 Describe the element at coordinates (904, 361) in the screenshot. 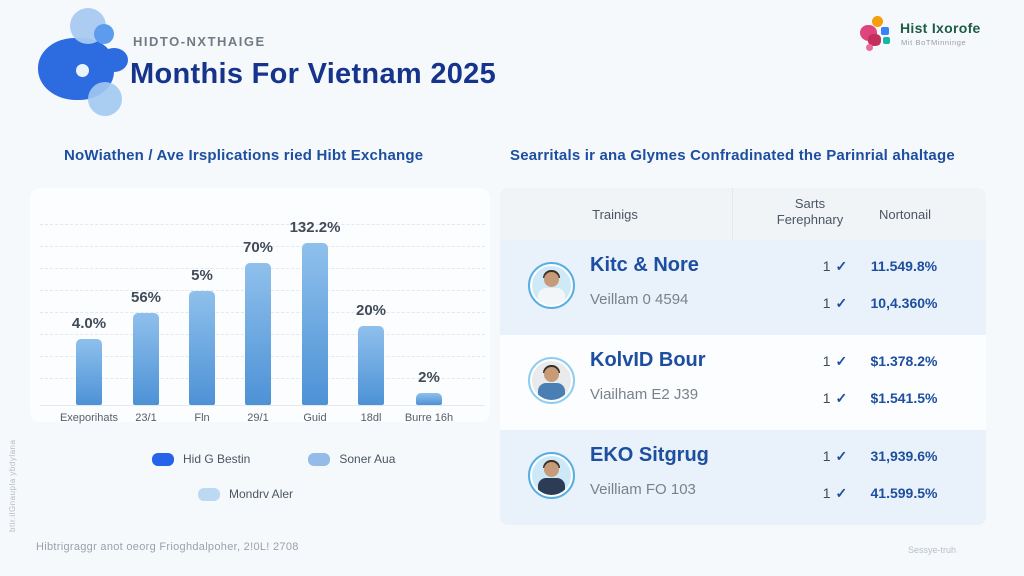

I see `value-cell: $1.378.2%` at that location.